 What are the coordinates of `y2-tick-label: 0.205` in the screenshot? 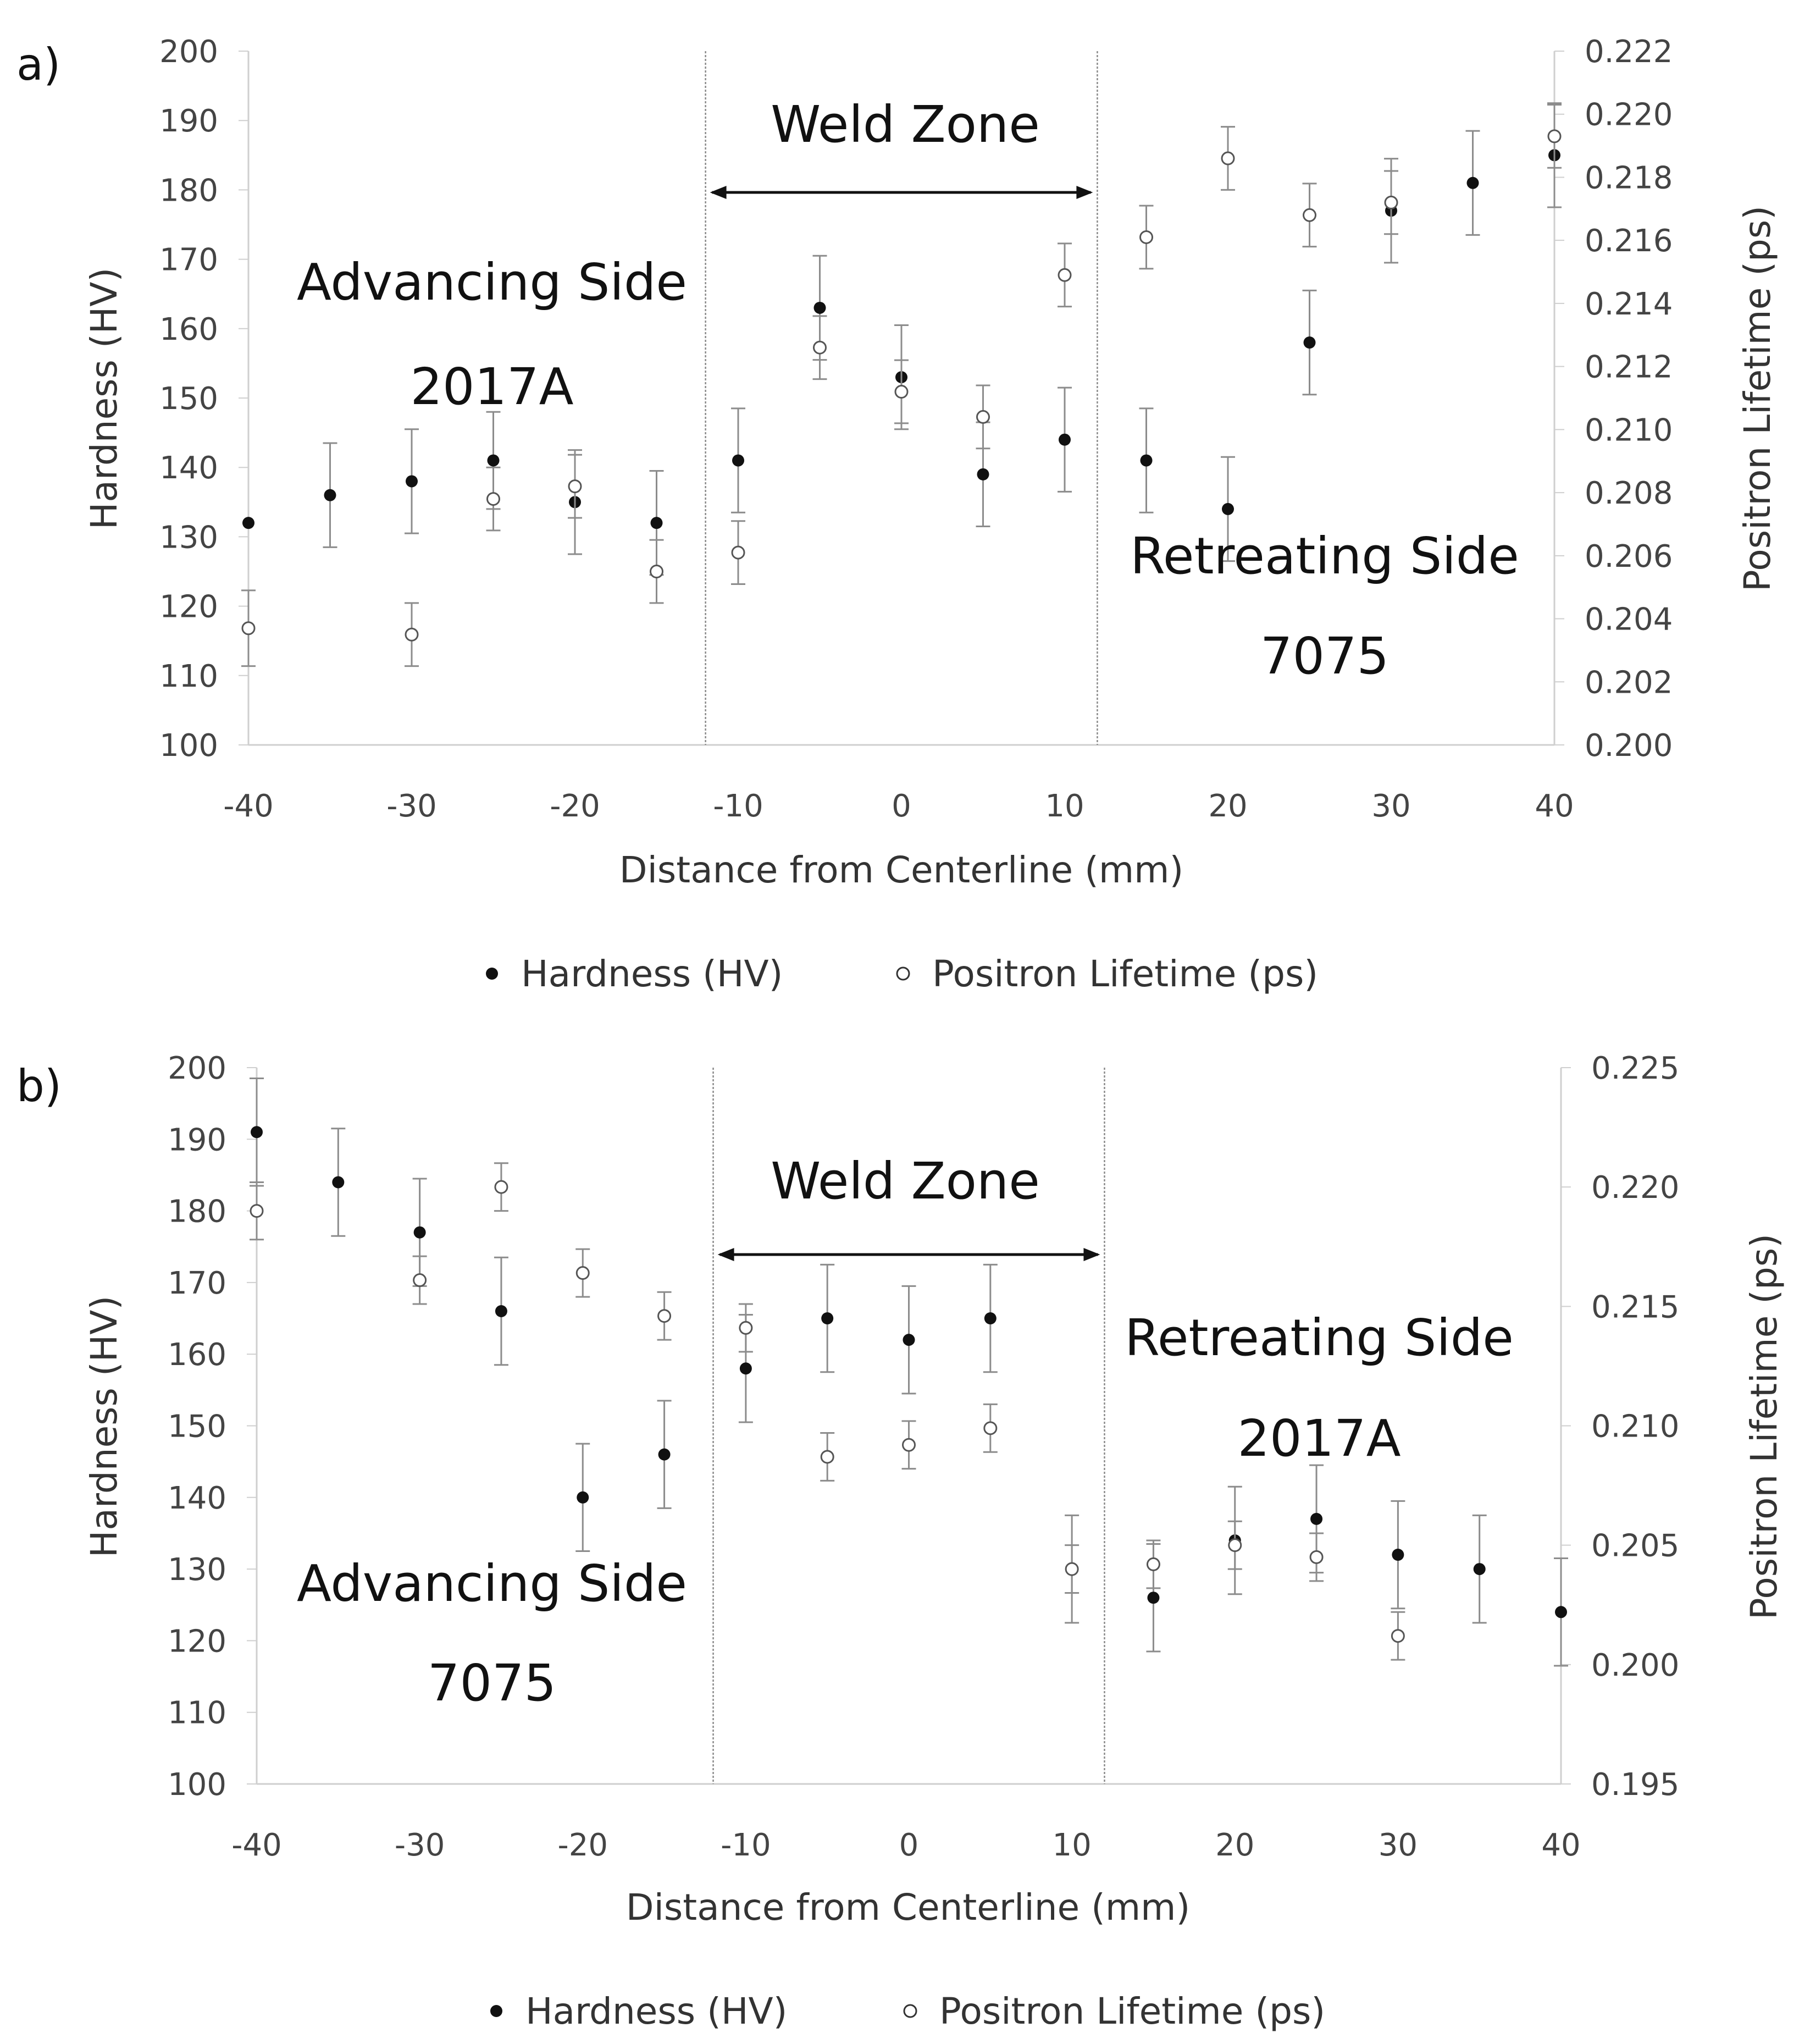 It's located at (1635, 1546).